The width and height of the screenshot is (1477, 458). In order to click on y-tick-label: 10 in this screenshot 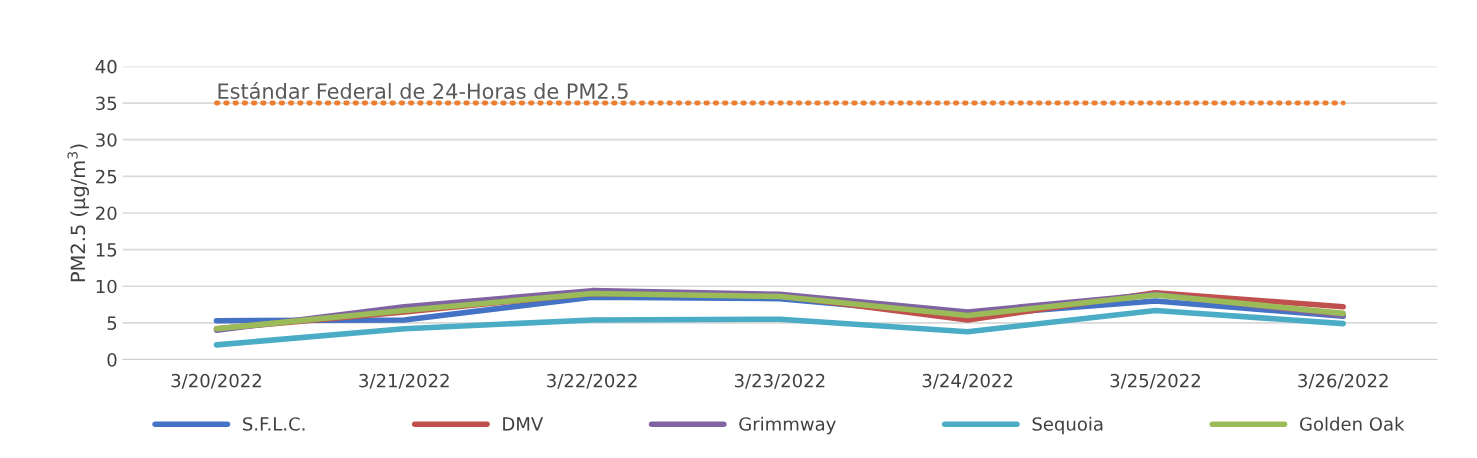, I will do `click(106, 286)`.